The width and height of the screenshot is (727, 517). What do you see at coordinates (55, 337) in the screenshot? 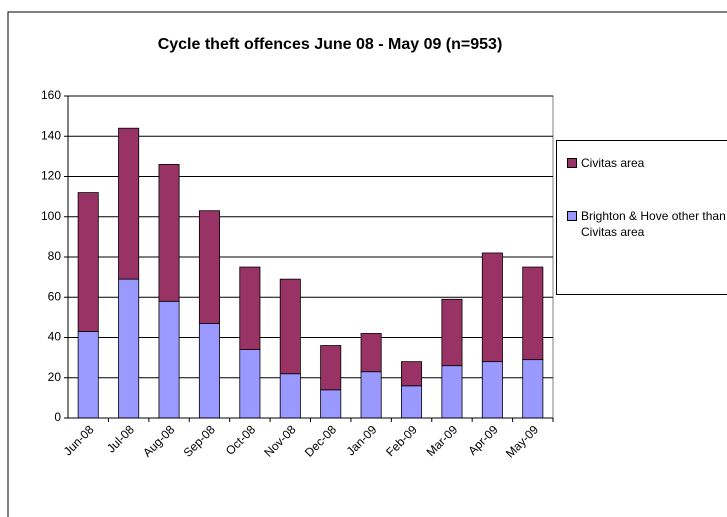
I see `y-tick-label: 40` at bounding box center [55, 337].